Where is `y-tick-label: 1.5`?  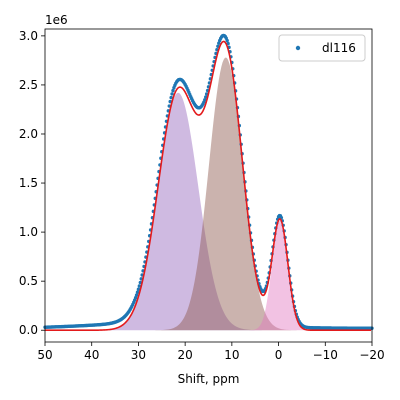
y-tick-label: 1.5 is located at coordinates (28, 183).